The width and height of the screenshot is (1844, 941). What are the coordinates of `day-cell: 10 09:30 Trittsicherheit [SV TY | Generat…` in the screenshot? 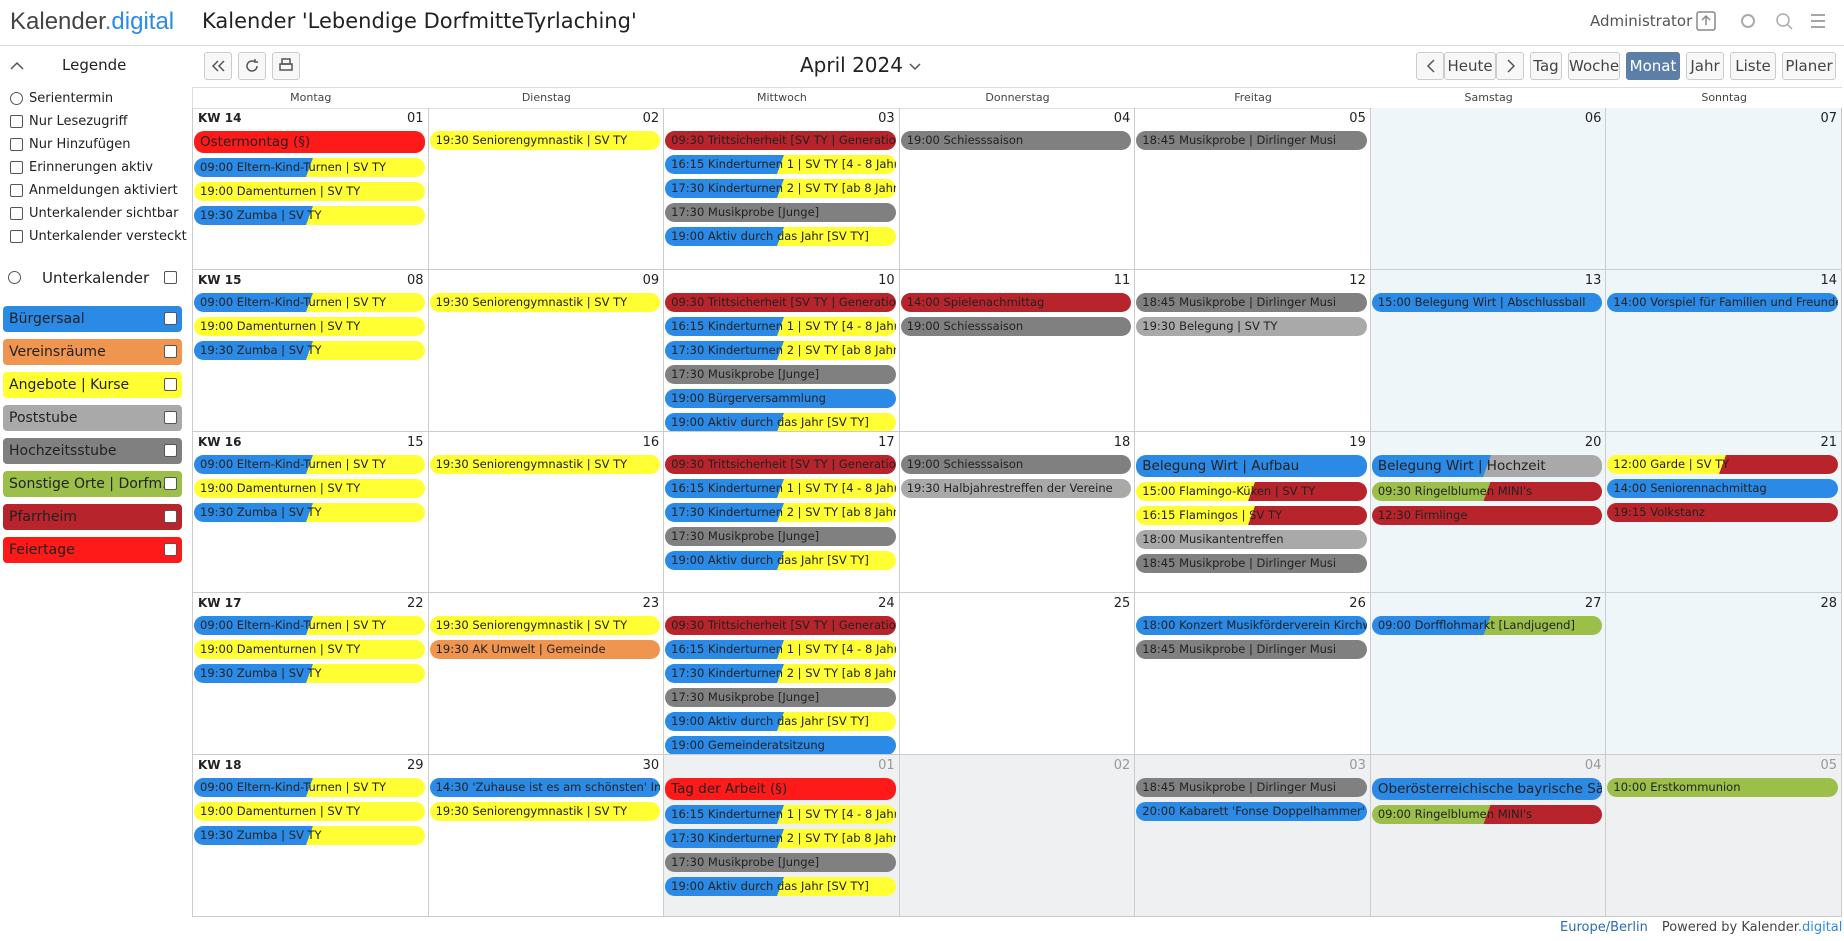 It's located at (782, 350).